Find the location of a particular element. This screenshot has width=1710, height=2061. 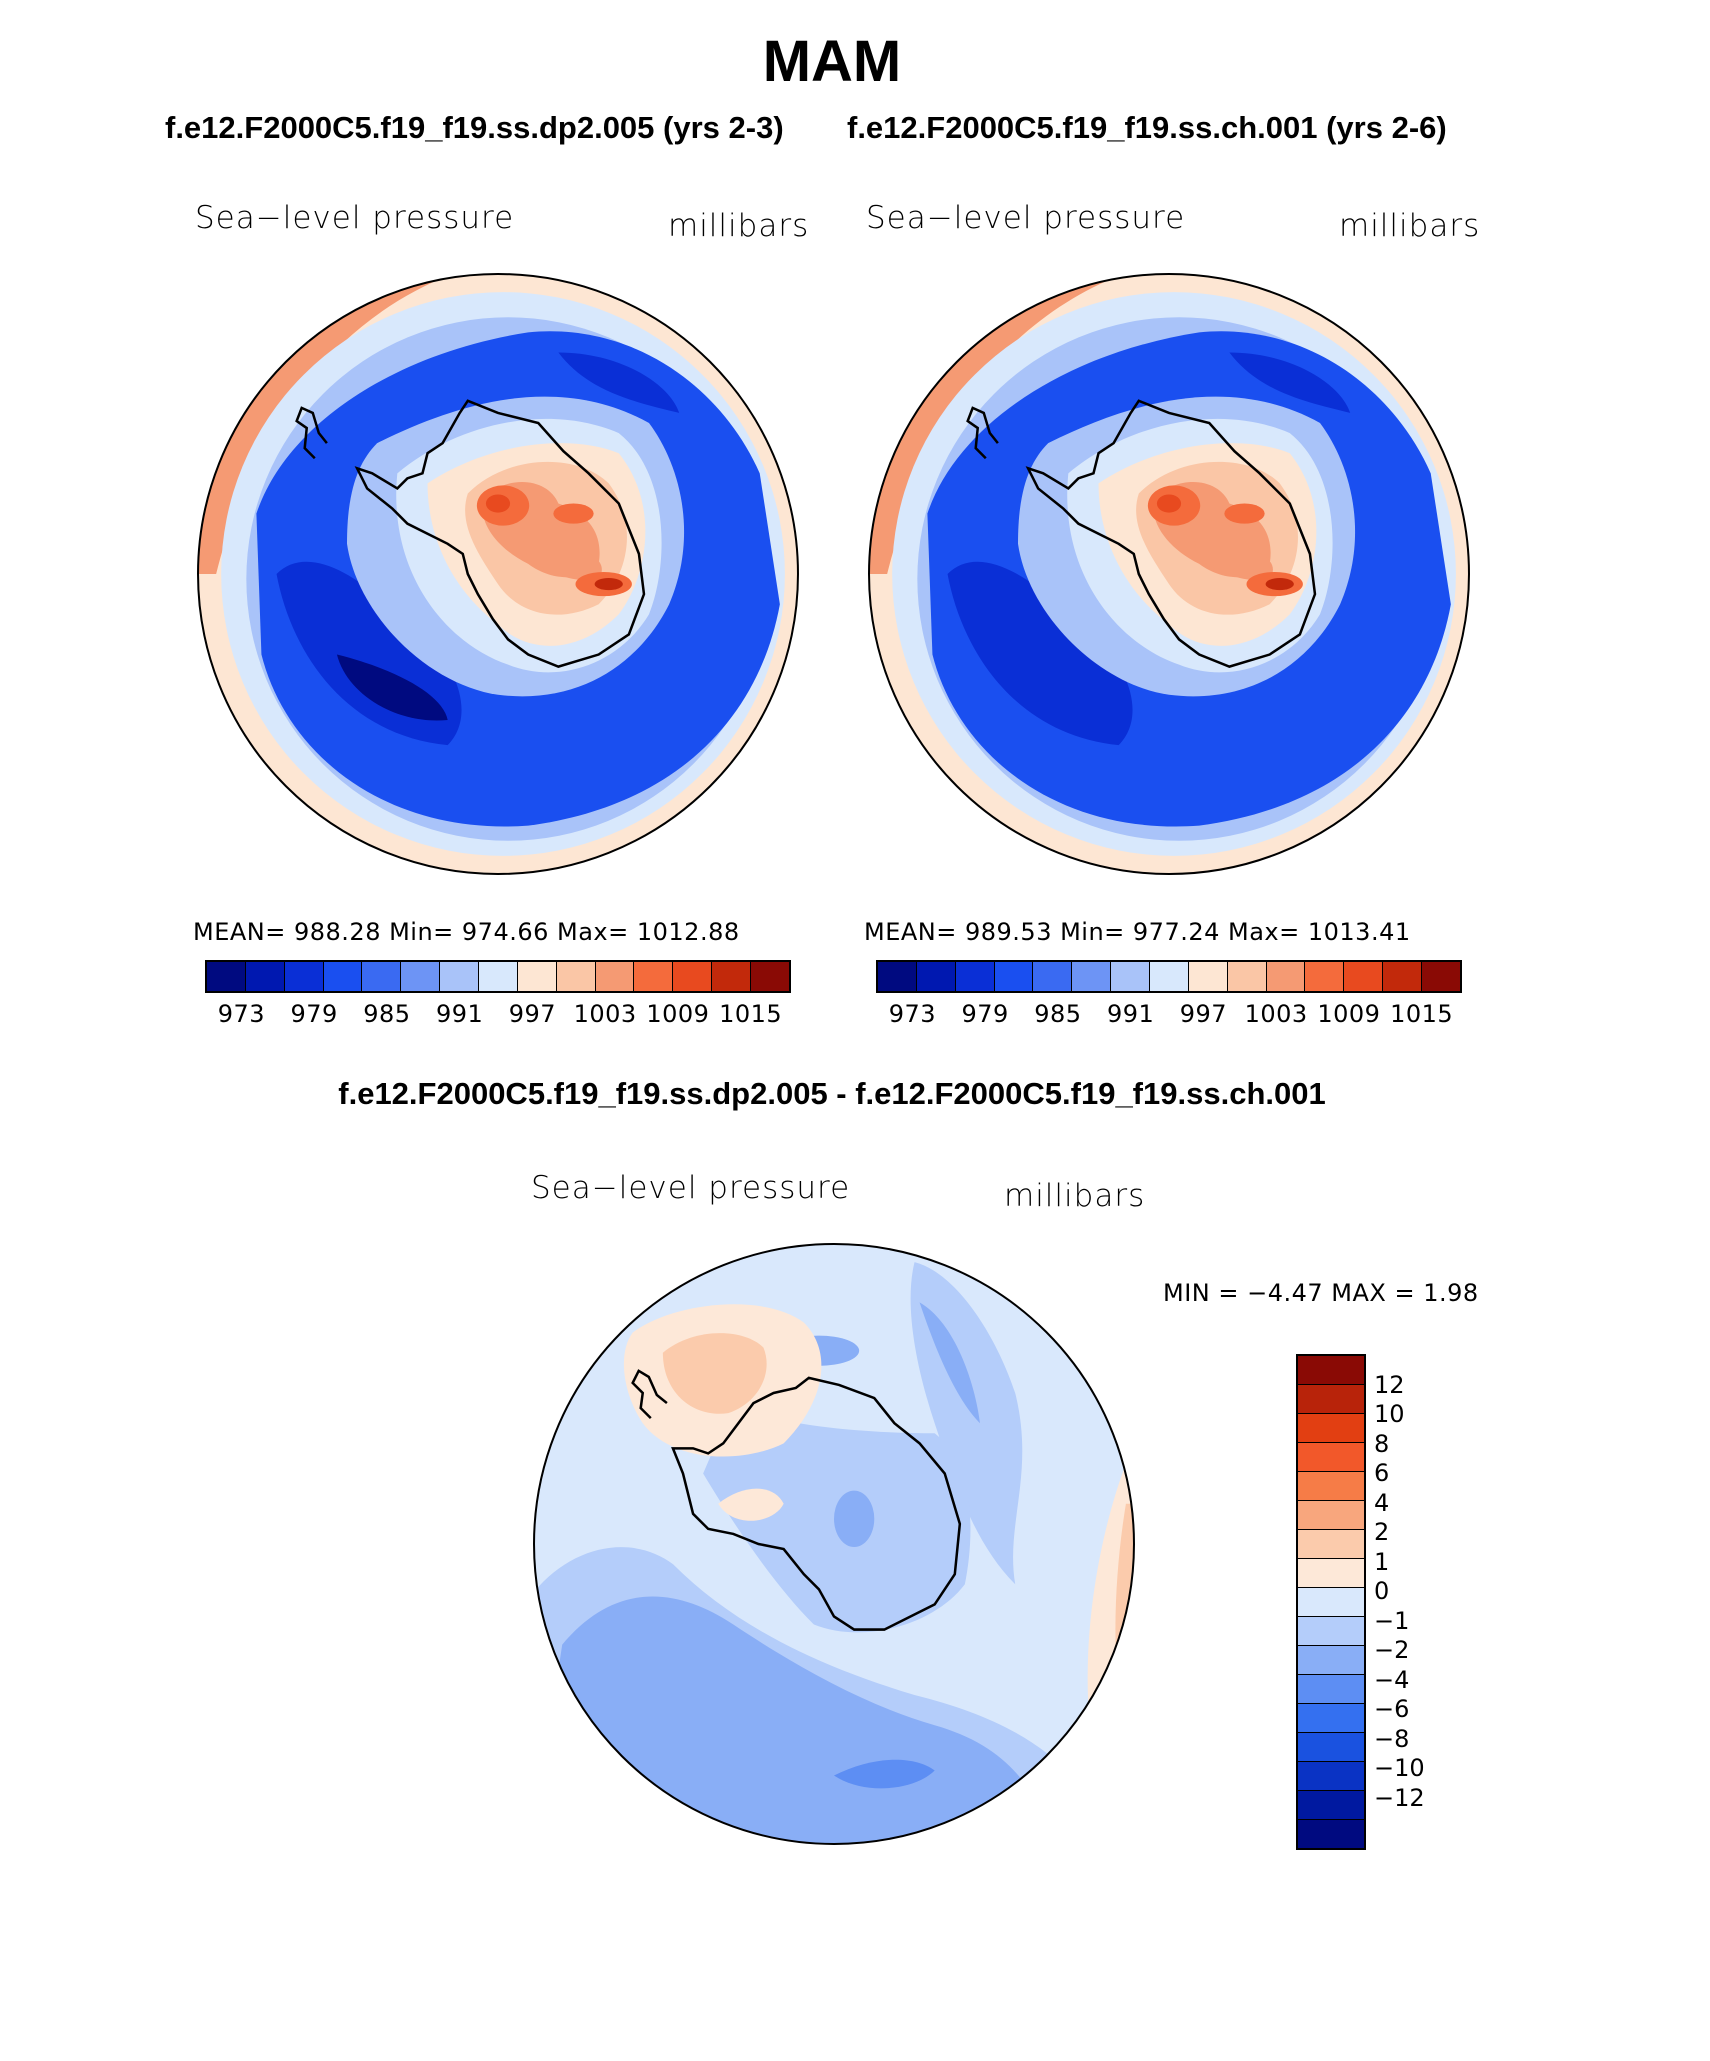

diff-colorbar-label: −12 is located at coordinates (1399, 1797).